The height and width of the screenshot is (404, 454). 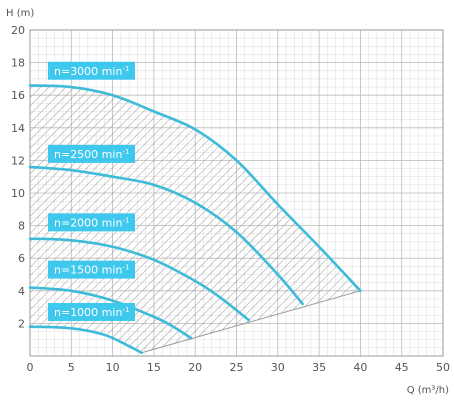 I want to click on speed-label-text: n=2000 min-1, so click(x=91, y=222).